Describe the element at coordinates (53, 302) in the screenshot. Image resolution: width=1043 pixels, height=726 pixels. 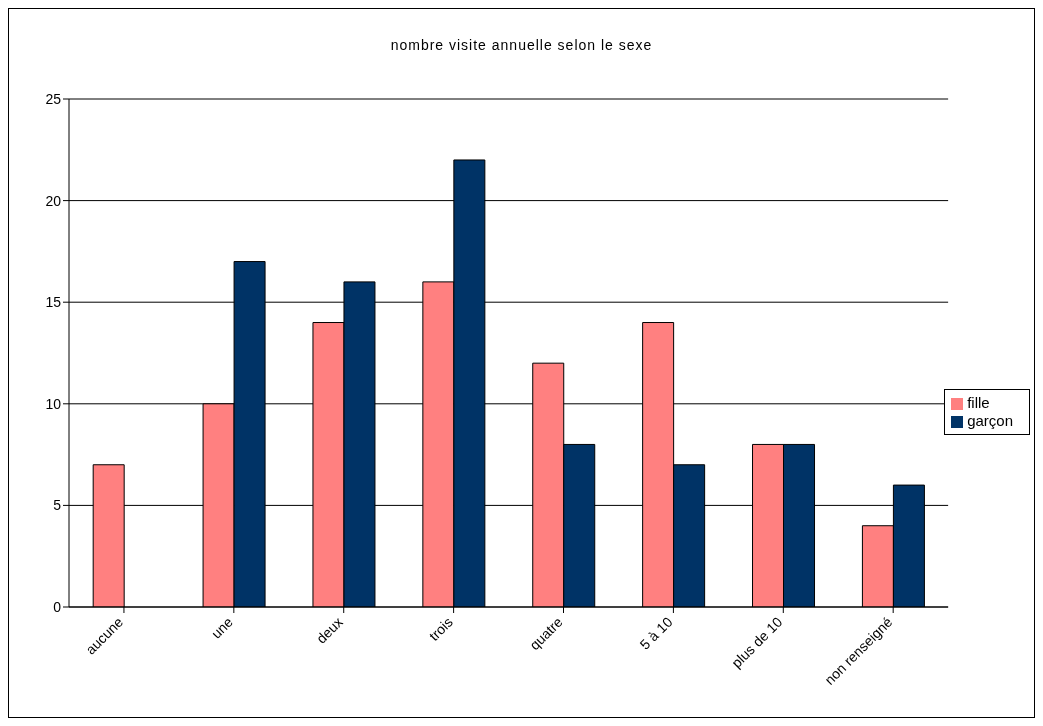
I see `y-tick-label: 15` at that location.